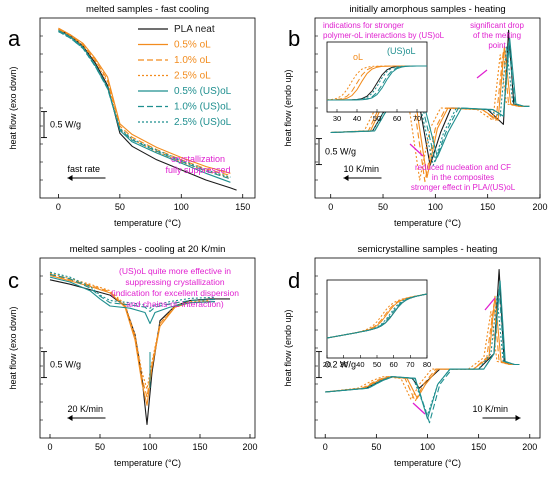  Describe the element at coordinates (192, 60) in the screenshot. I see `legend-entry: 1.0% oL` at that location.